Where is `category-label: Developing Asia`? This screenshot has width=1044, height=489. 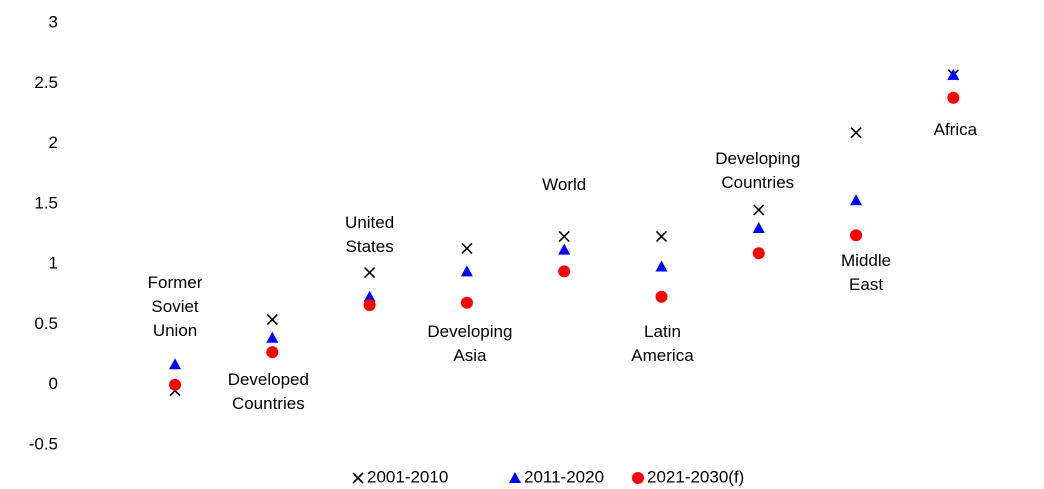 category-label: Developing Asia is located at coordinates (469, 343).